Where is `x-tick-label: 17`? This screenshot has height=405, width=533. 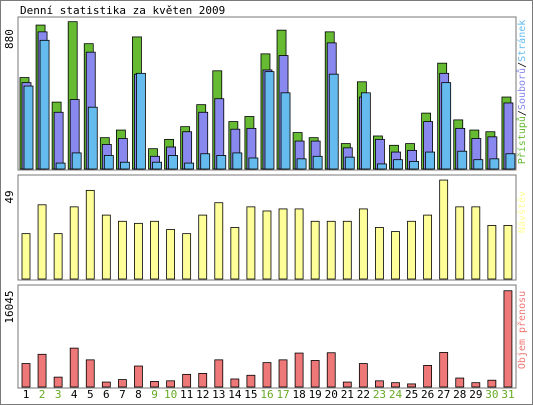 x-tick-label: 17 is located at coordinates (282, 394).